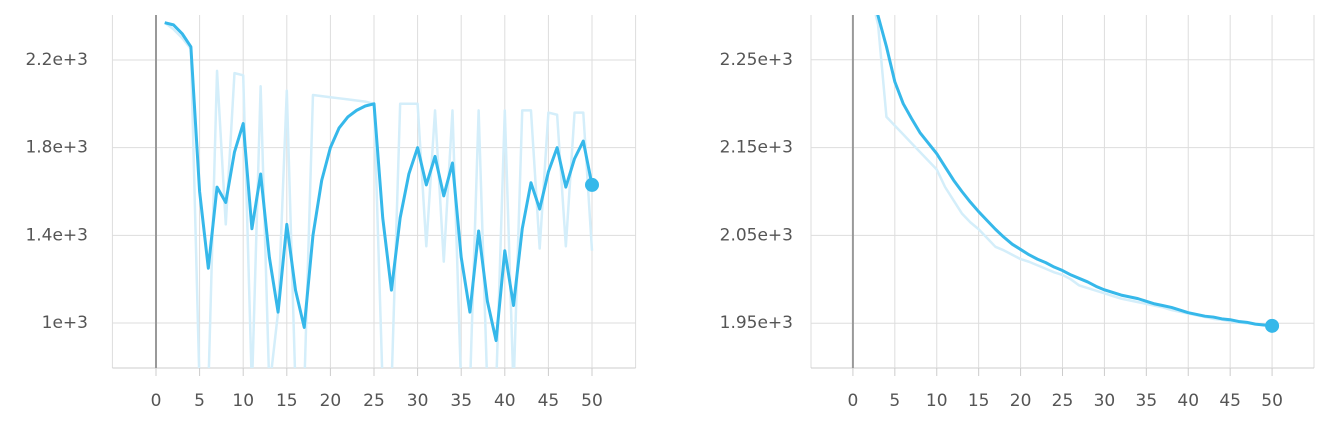  What do you see at coordinates (756, 323) in the screenshot?
I see `y-tick-label: 1.95e+3` at bounding box center [756, 323].